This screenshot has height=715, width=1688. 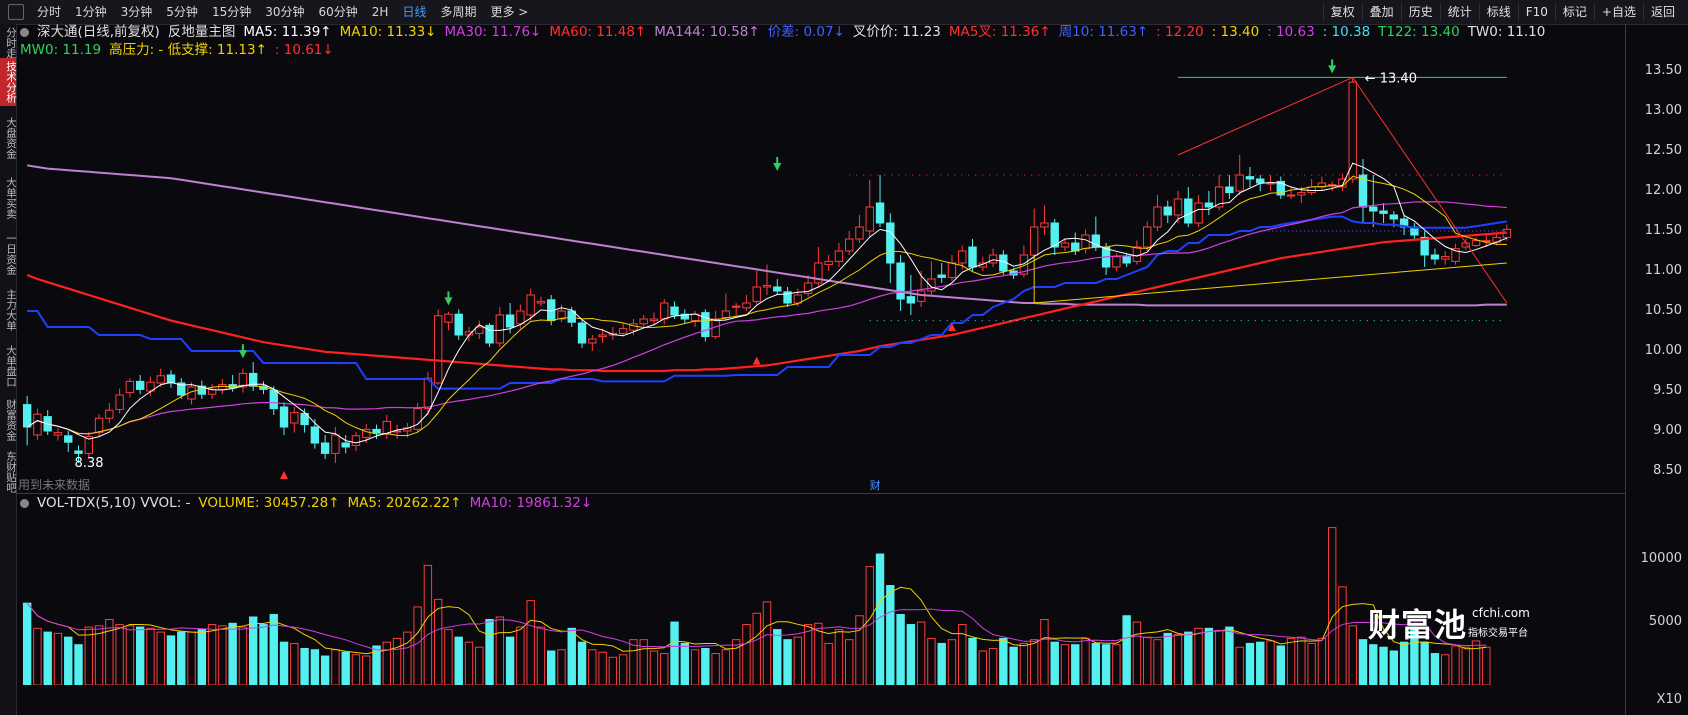 I want to click on toolbar-button-5: F10, so click(x=1536, y=12).